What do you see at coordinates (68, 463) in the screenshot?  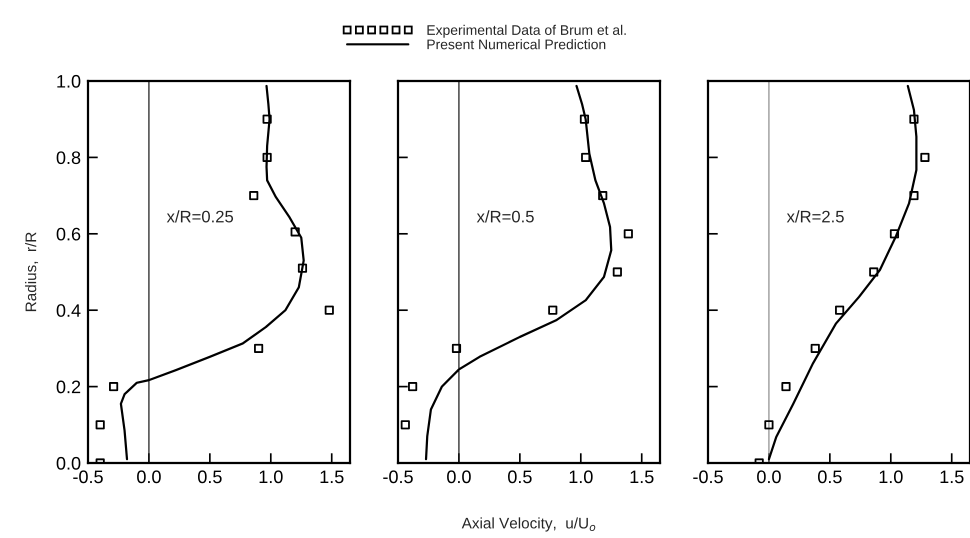 I see `y-tick-label: 0.0` at bounding box center [68, 463].